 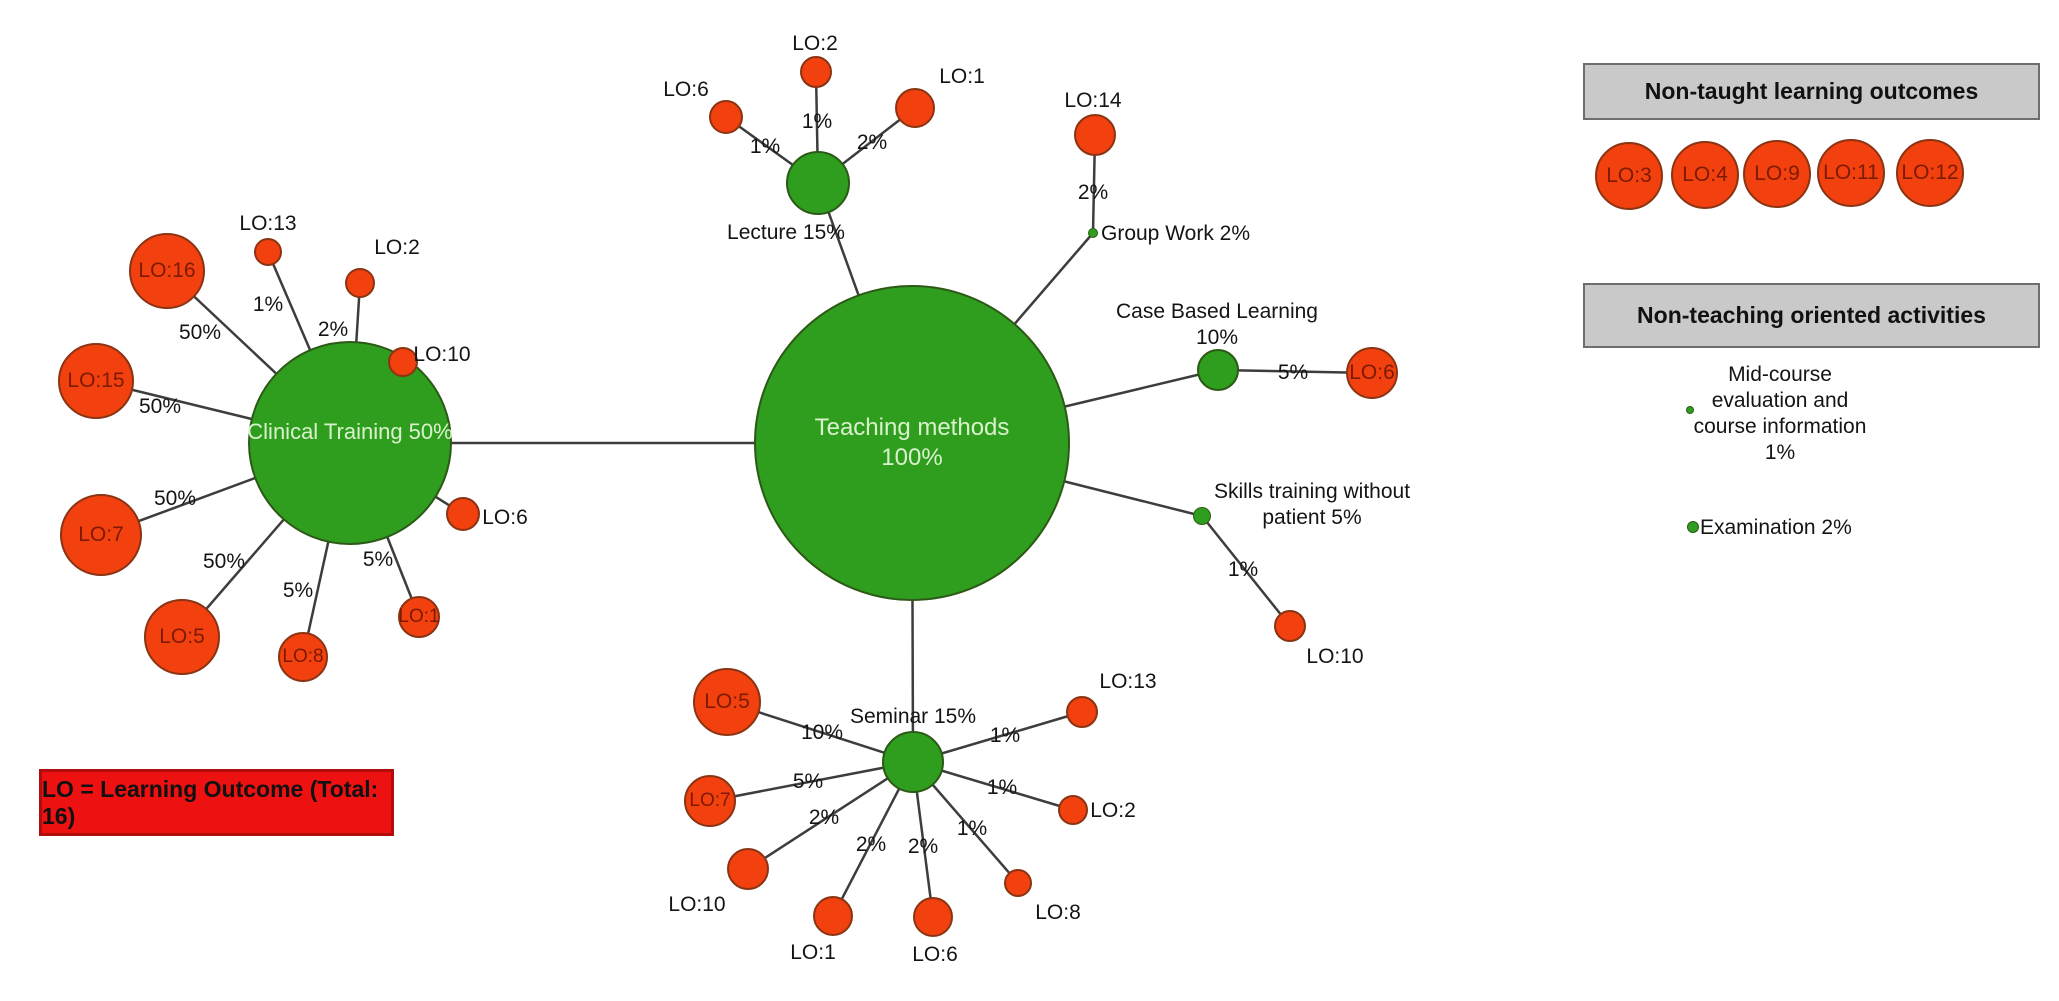 What do you see at coordinates (1690, 410) in the screenshot?
I see `mid-course-dot` at bounding box center [1690, 410].